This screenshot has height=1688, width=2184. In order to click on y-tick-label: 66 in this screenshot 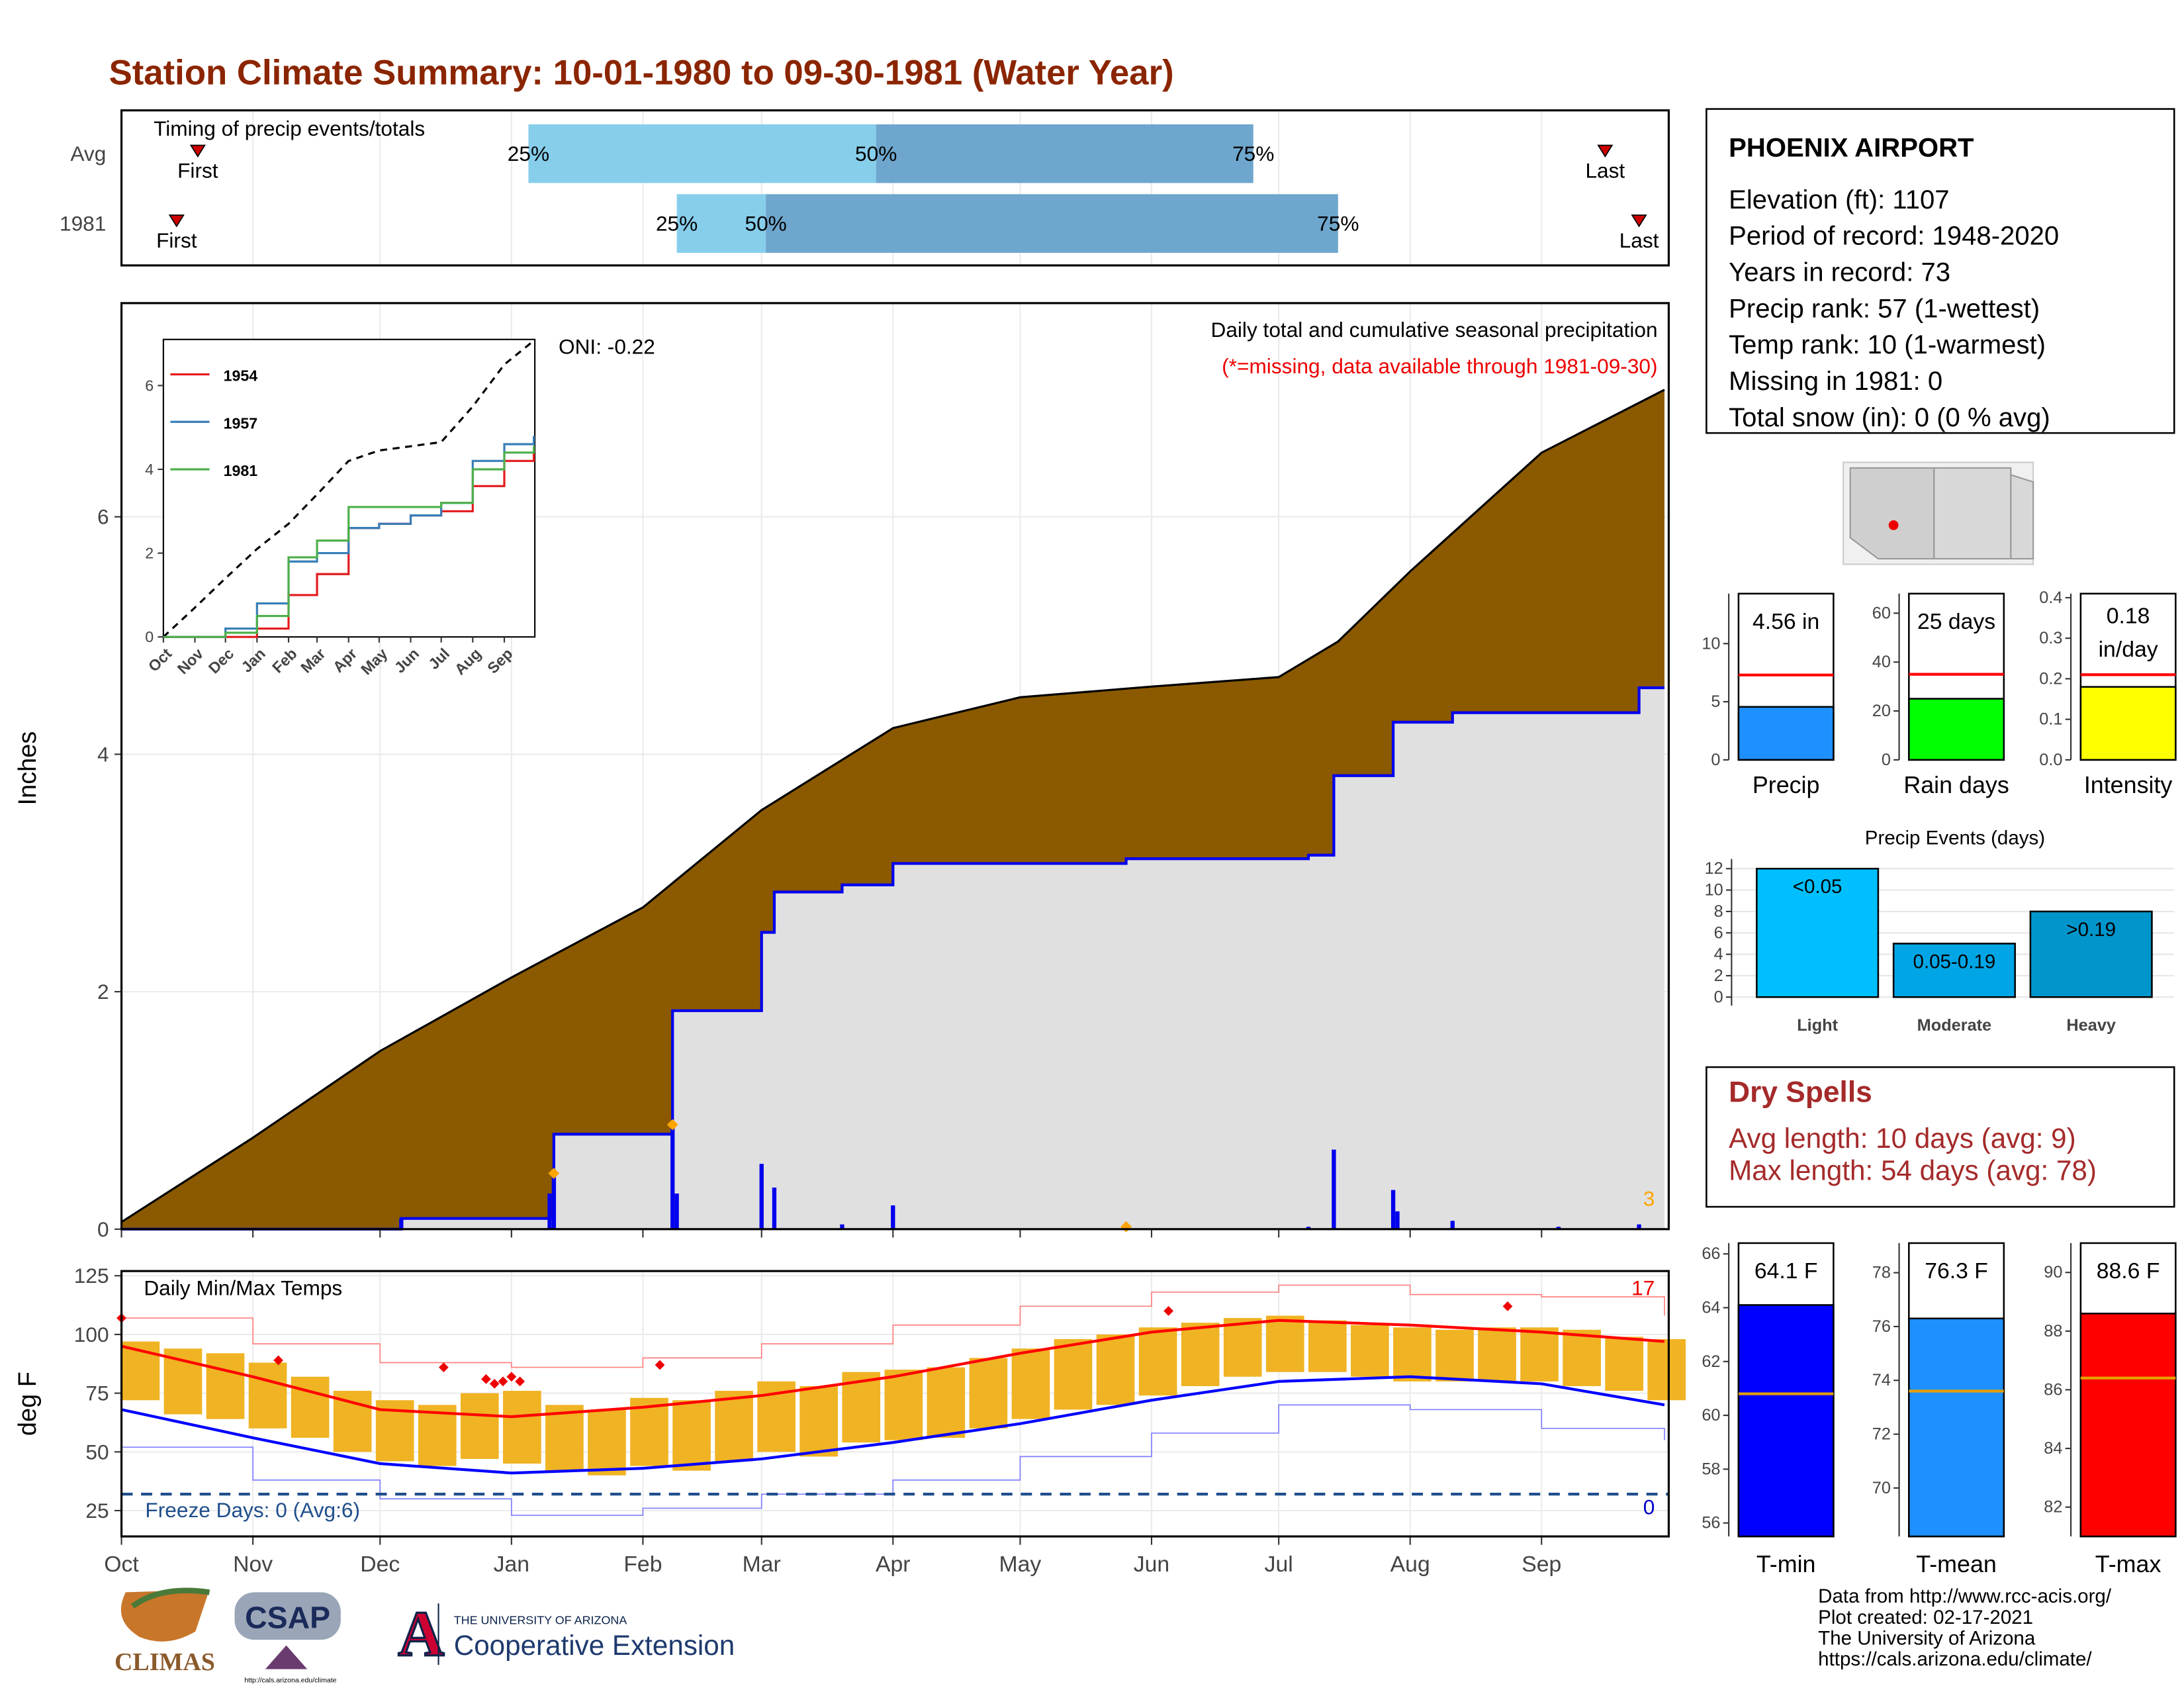, I will do `click(1711, 1253)`.